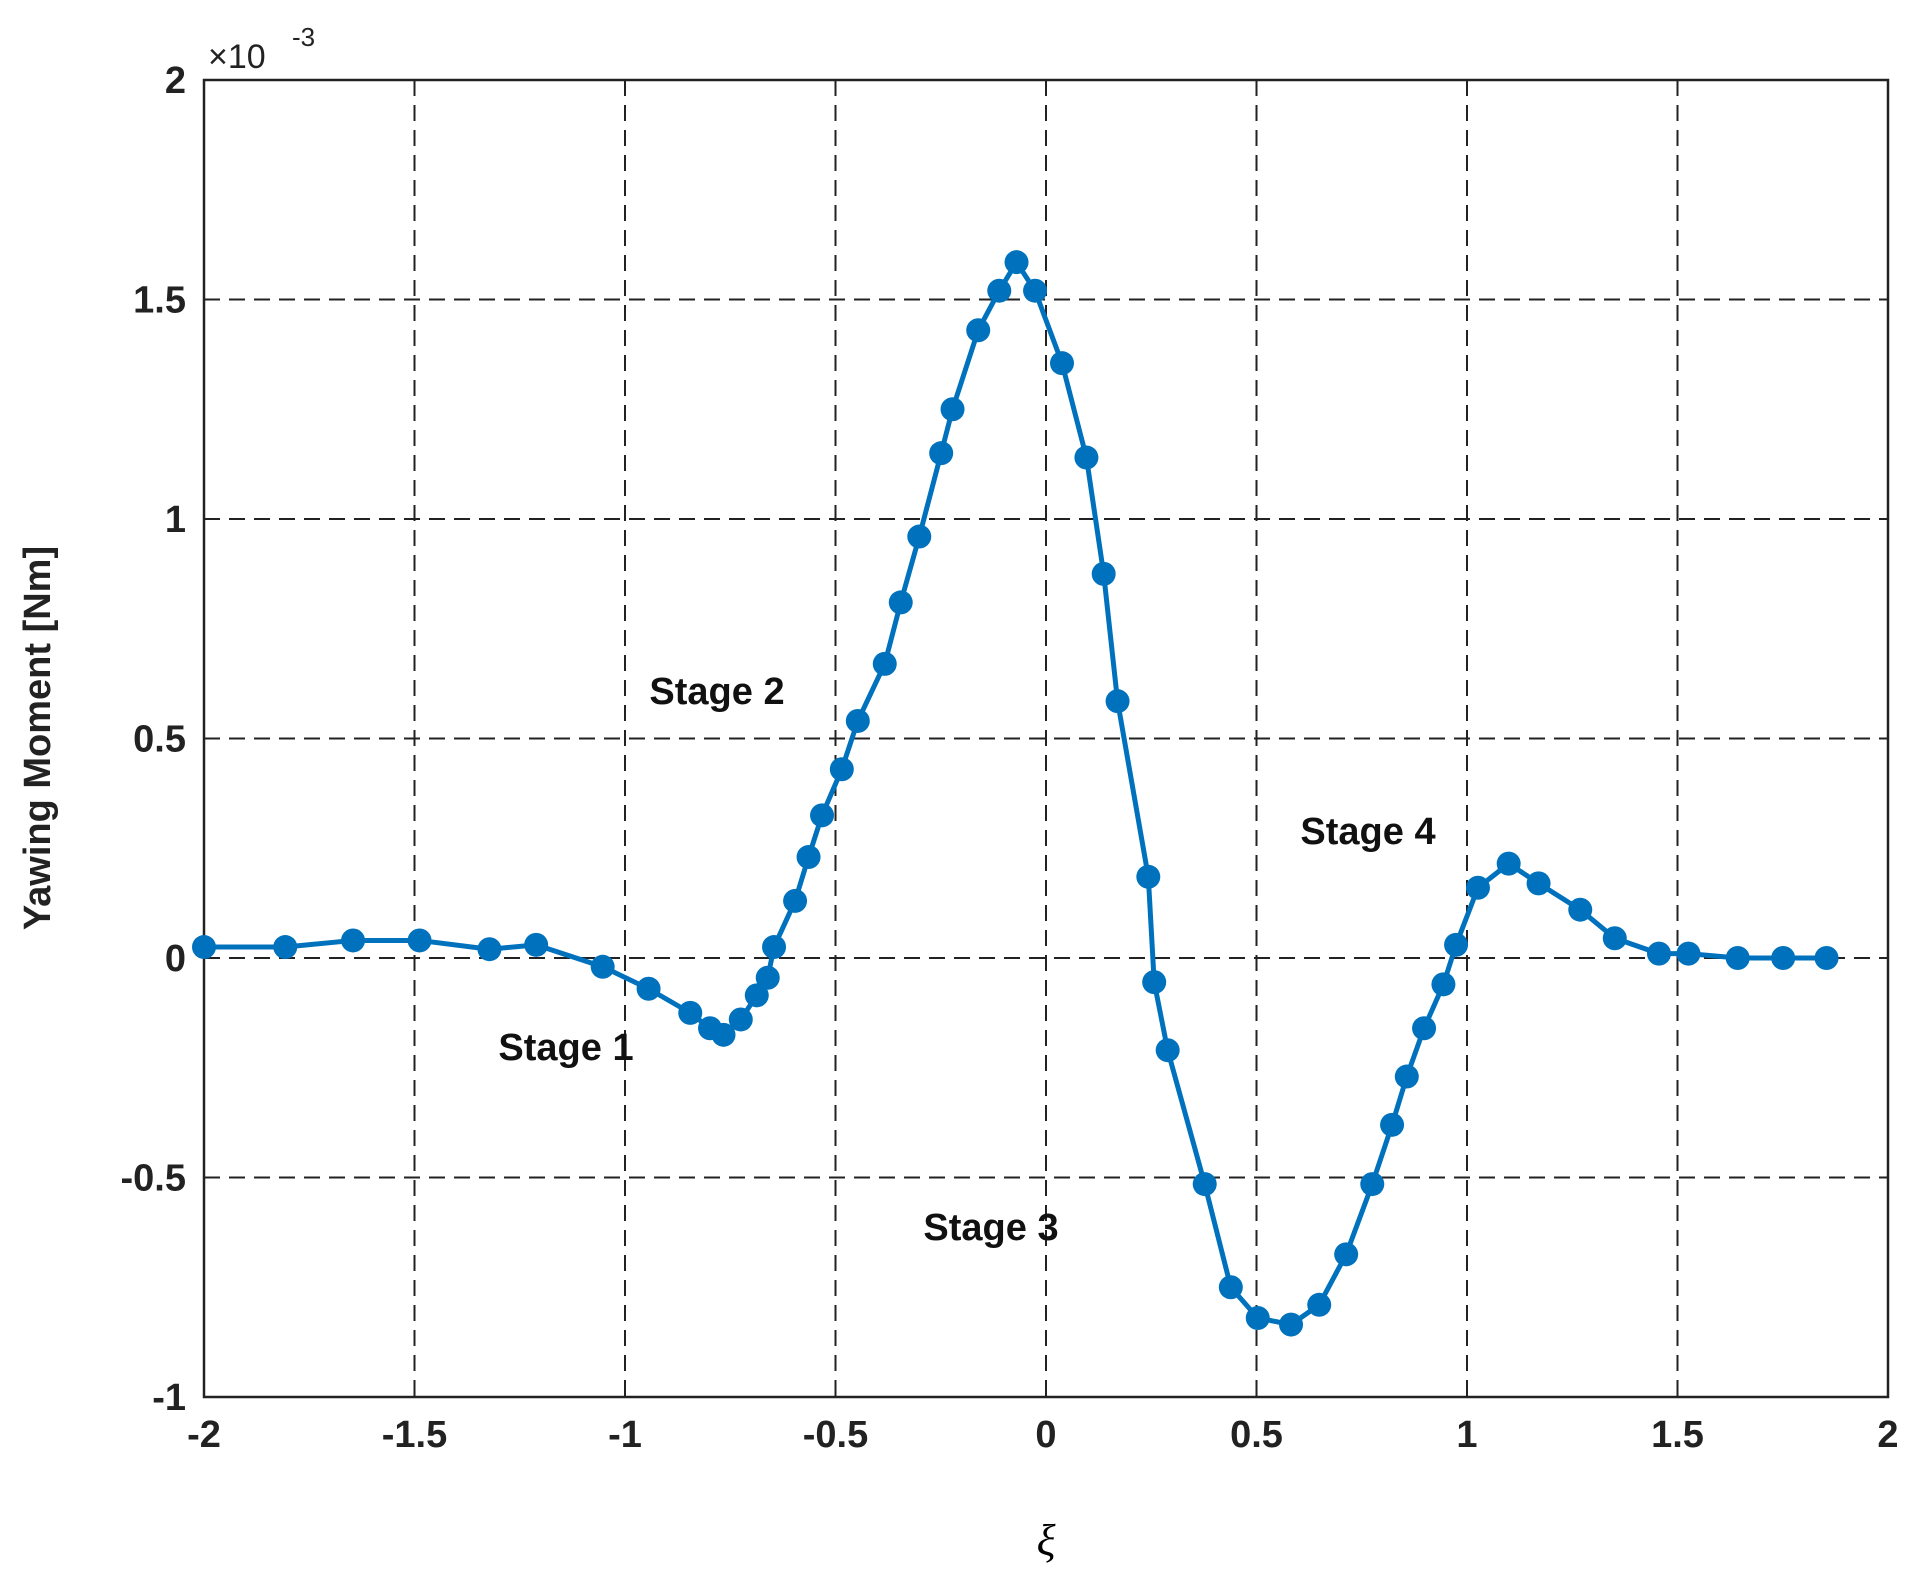 This screenshot has width=1919, height=1584. I want to click on x-axis-label: ξ, so click(1046, 1540).